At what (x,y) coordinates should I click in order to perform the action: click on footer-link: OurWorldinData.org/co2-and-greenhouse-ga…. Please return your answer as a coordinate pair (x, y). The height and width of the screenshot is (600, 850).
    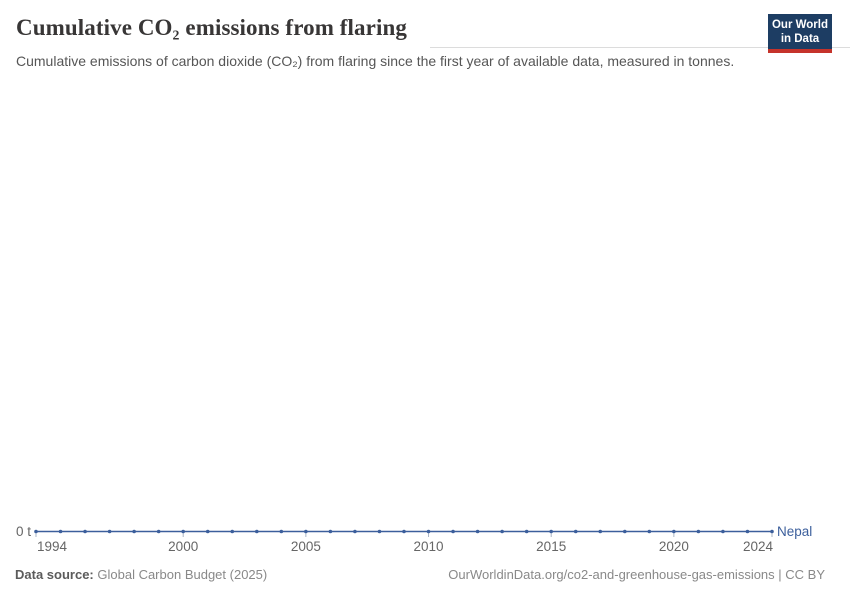
    Looking at the image, I should click on (636, 574).